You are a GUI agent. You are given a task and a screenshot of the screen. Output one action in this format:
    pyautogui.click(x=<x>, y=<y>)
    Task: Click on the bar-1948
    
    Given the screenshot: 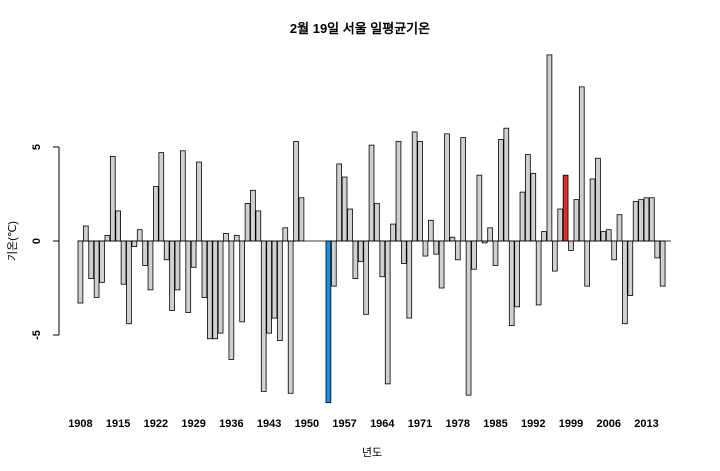 What is the action you would take?
    pyautogui.click(x=296, y=191)
    